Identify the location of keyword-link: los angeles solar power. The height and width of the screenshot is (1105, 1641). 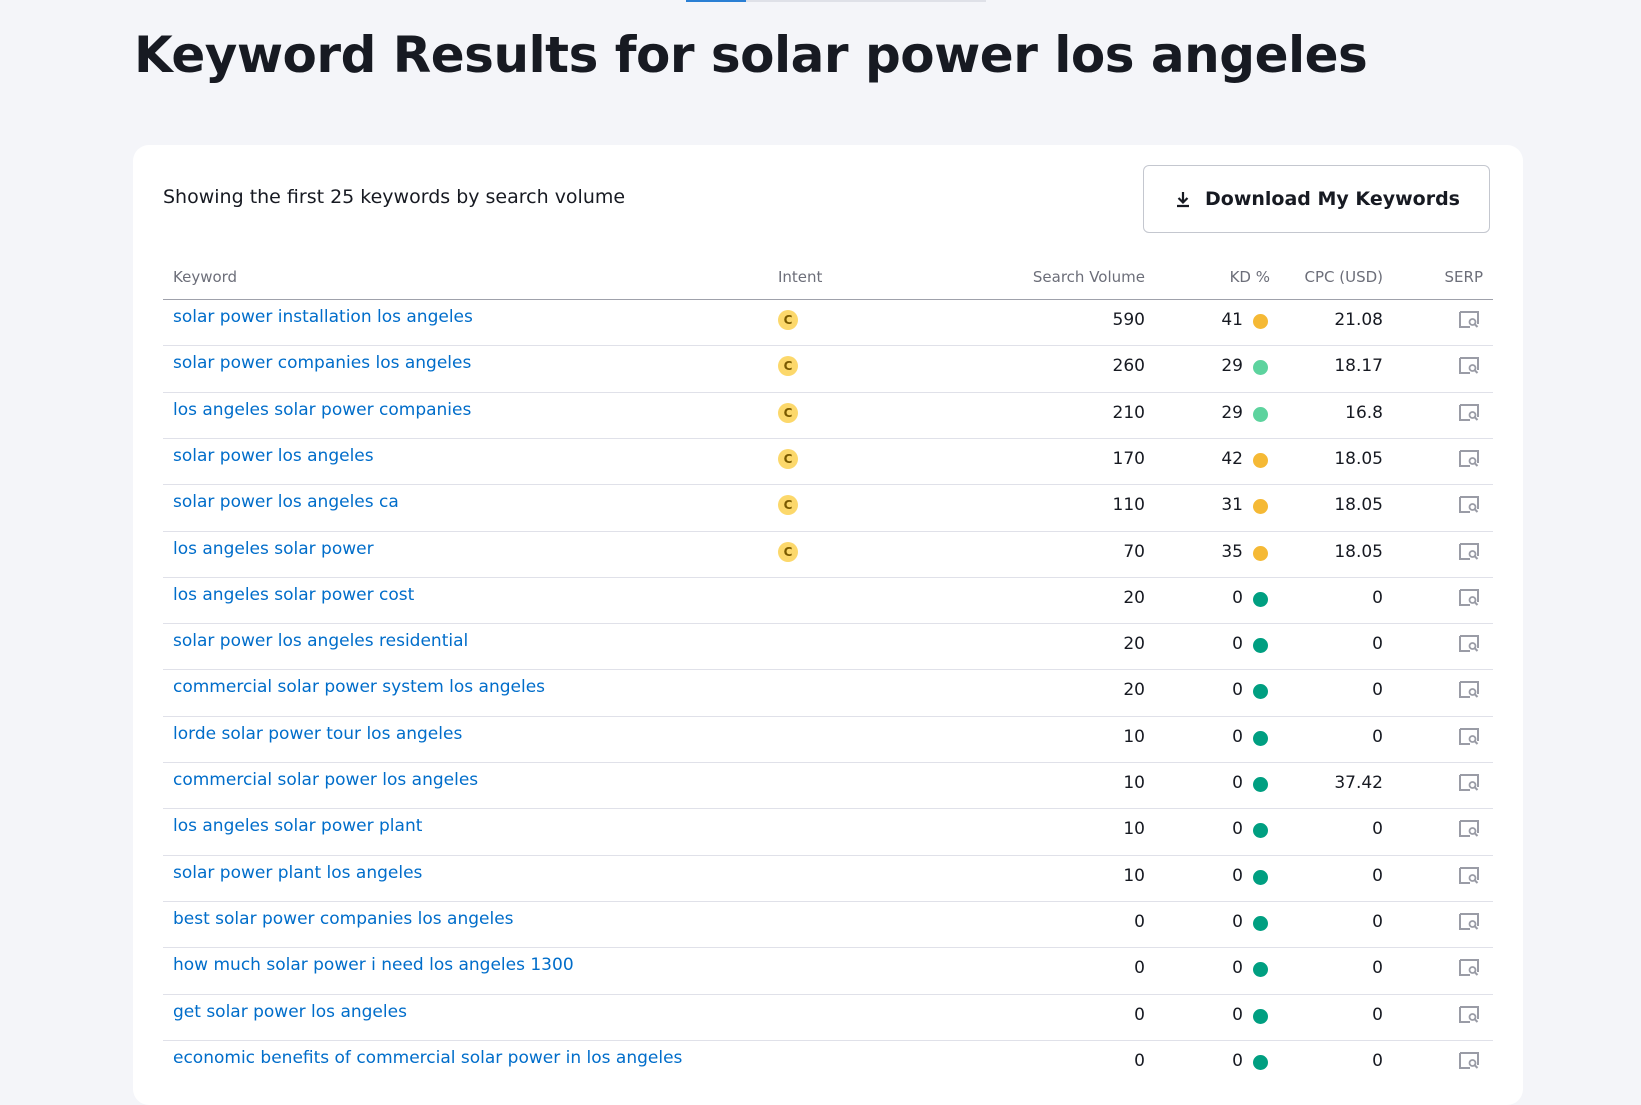
(273, 548).